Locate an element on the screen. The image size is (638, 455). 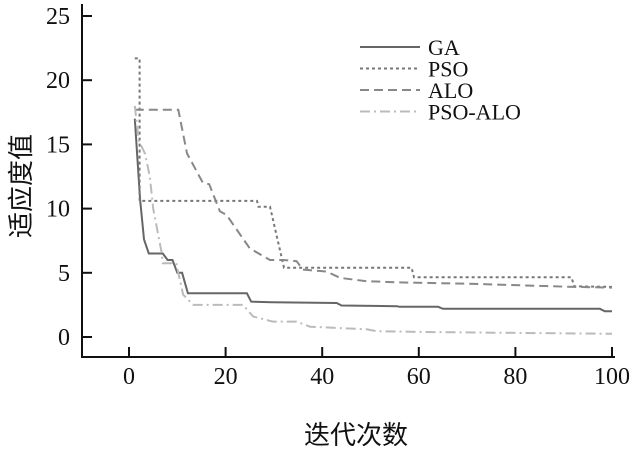
y-tick-label: 5 is located at coordinates (64, 274).